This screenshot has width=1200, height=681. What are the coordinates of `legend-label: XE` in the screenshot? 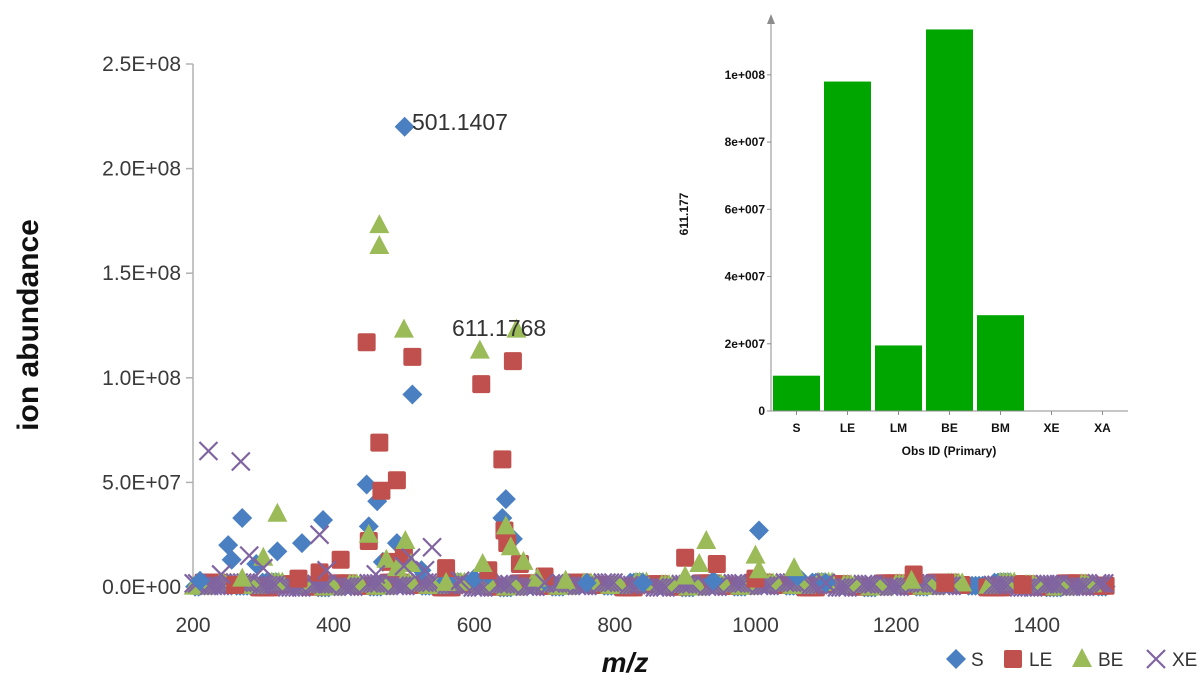 It's located at (1184, 660).